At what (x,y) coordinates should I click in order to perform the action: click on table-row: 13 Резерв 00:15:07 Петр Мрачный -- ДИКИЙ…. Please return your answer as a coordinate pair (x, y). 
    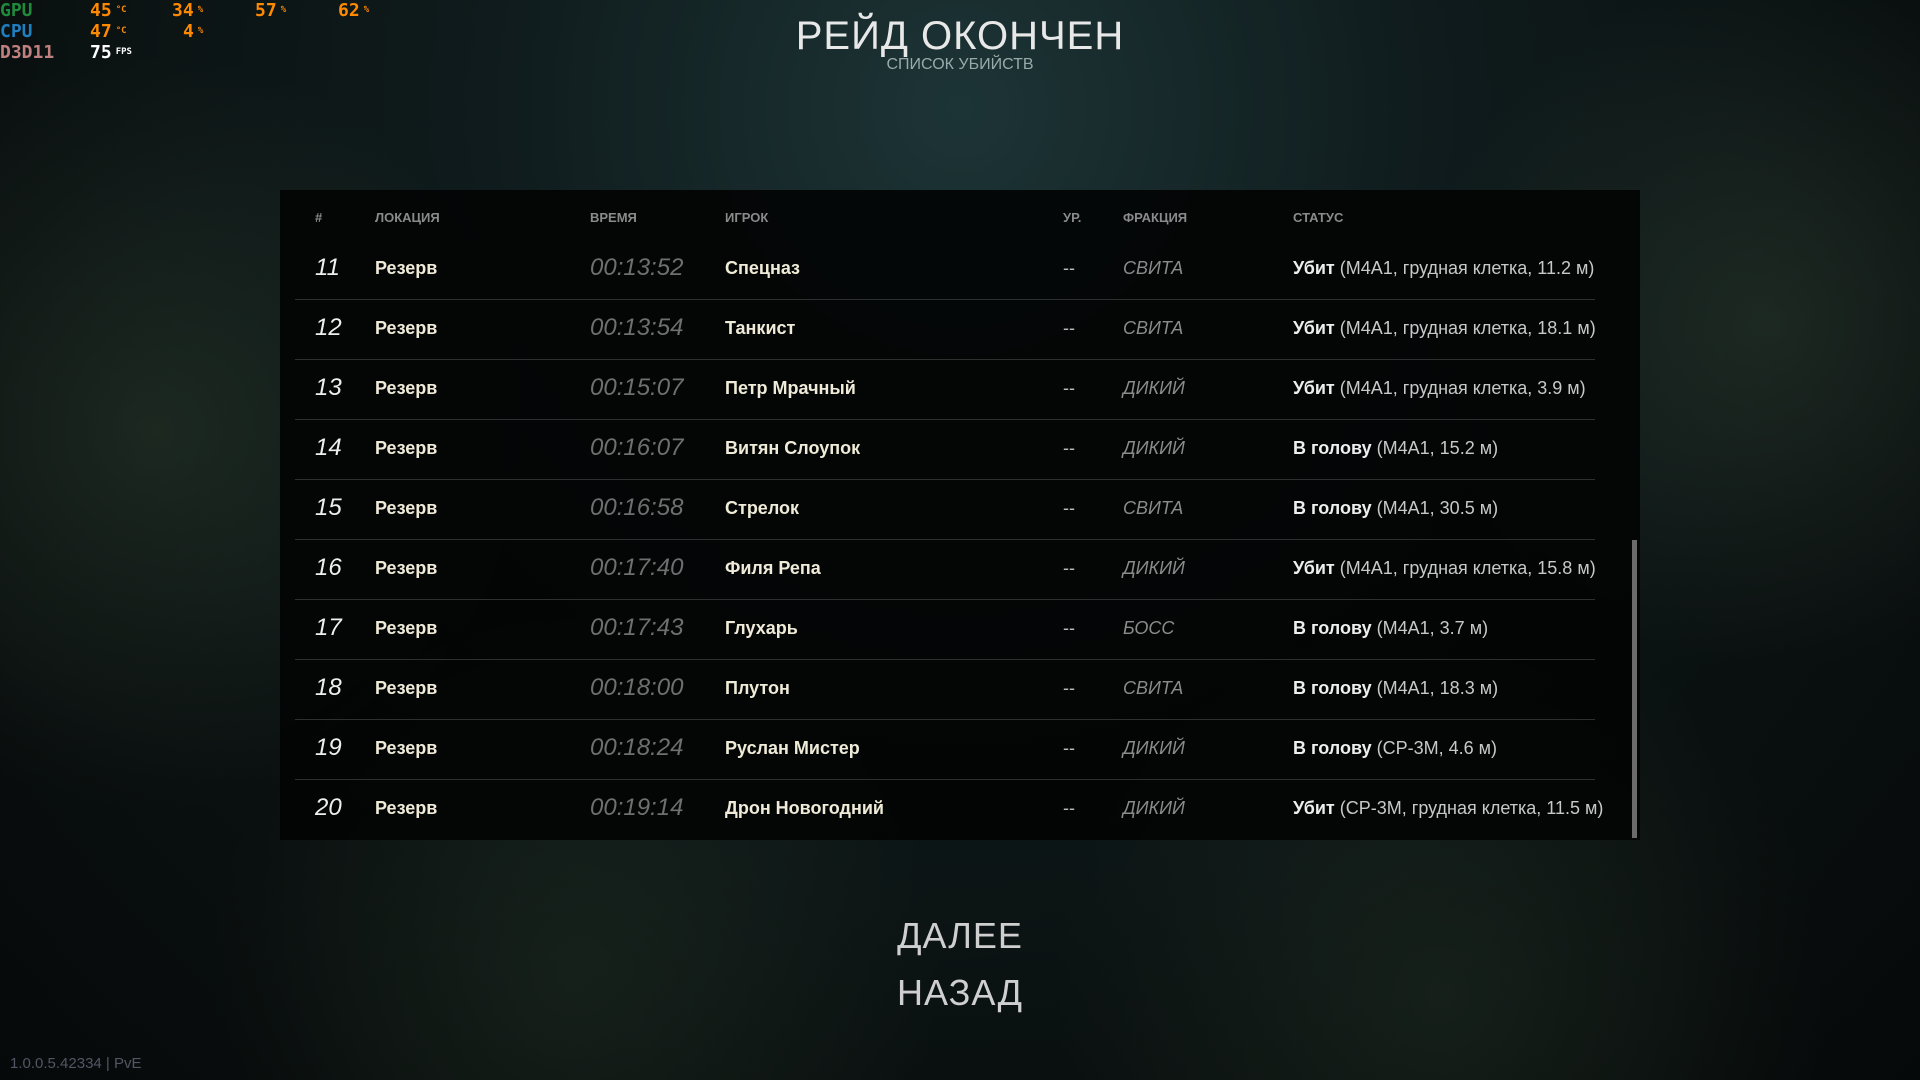
    Looking at the image, I should click on (945, 390).